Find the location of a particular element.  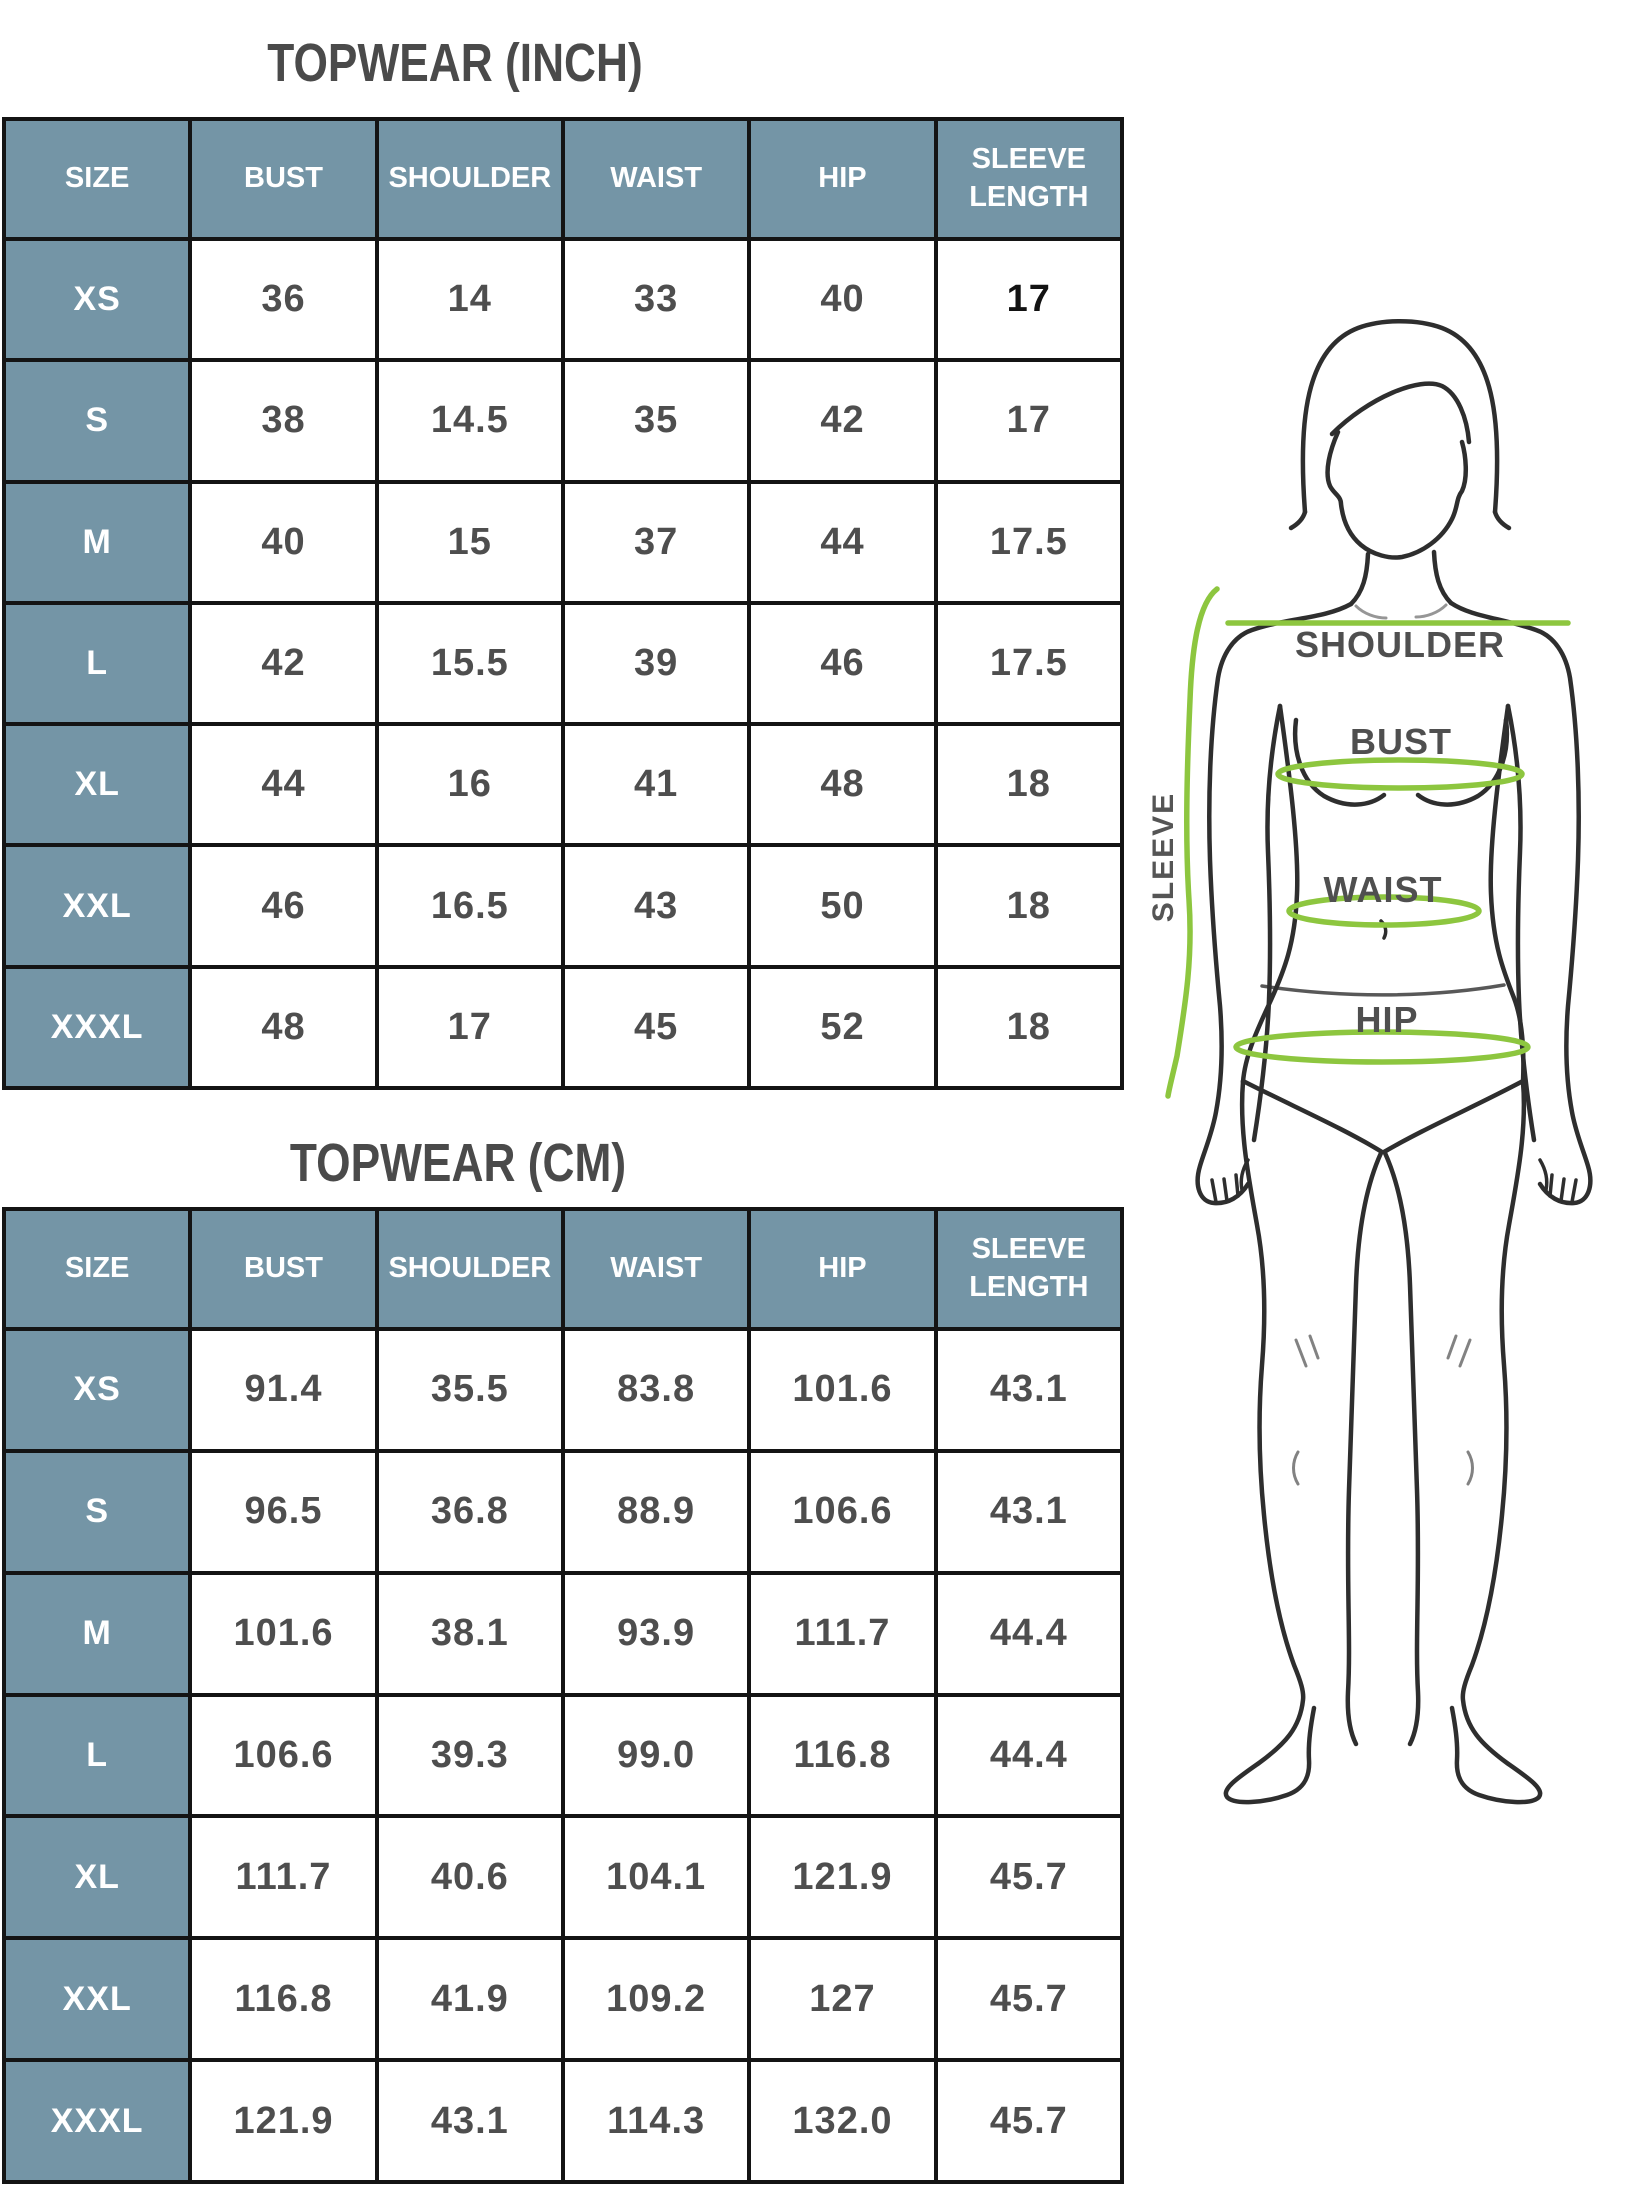

table-row: XXXL 48 17 45 52 18 is located at coordinates (563, 1027).